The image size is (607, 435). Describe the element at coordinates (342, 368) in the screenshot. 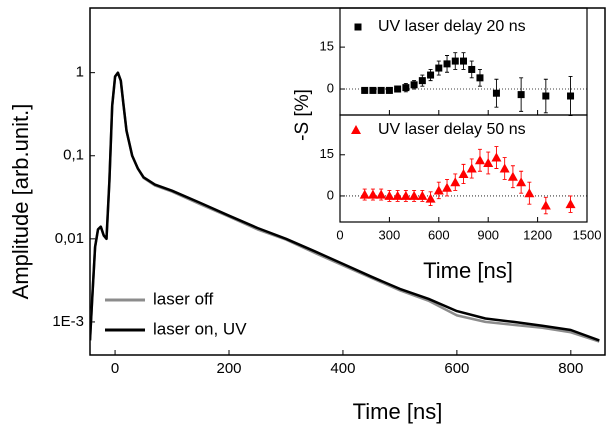

I see `x-tick-label: 400` at that location.